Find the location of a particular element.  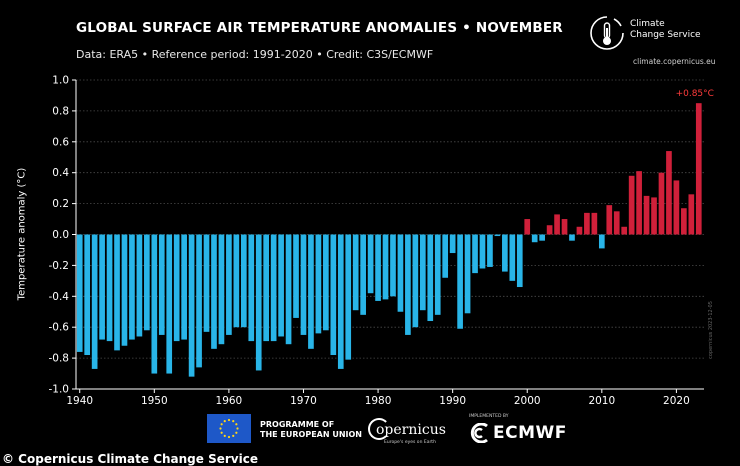

x-tick-labels: 1940 1950 1960 1970 1980 1990 2000 2010 2020 is located at coordinates (378, 398).